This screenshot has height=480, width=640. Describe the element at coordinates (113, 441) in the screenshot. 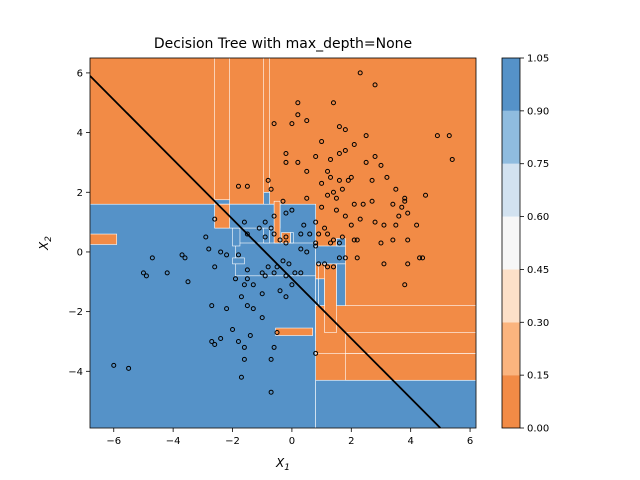

I see `x-tick-label: −6` at that location.